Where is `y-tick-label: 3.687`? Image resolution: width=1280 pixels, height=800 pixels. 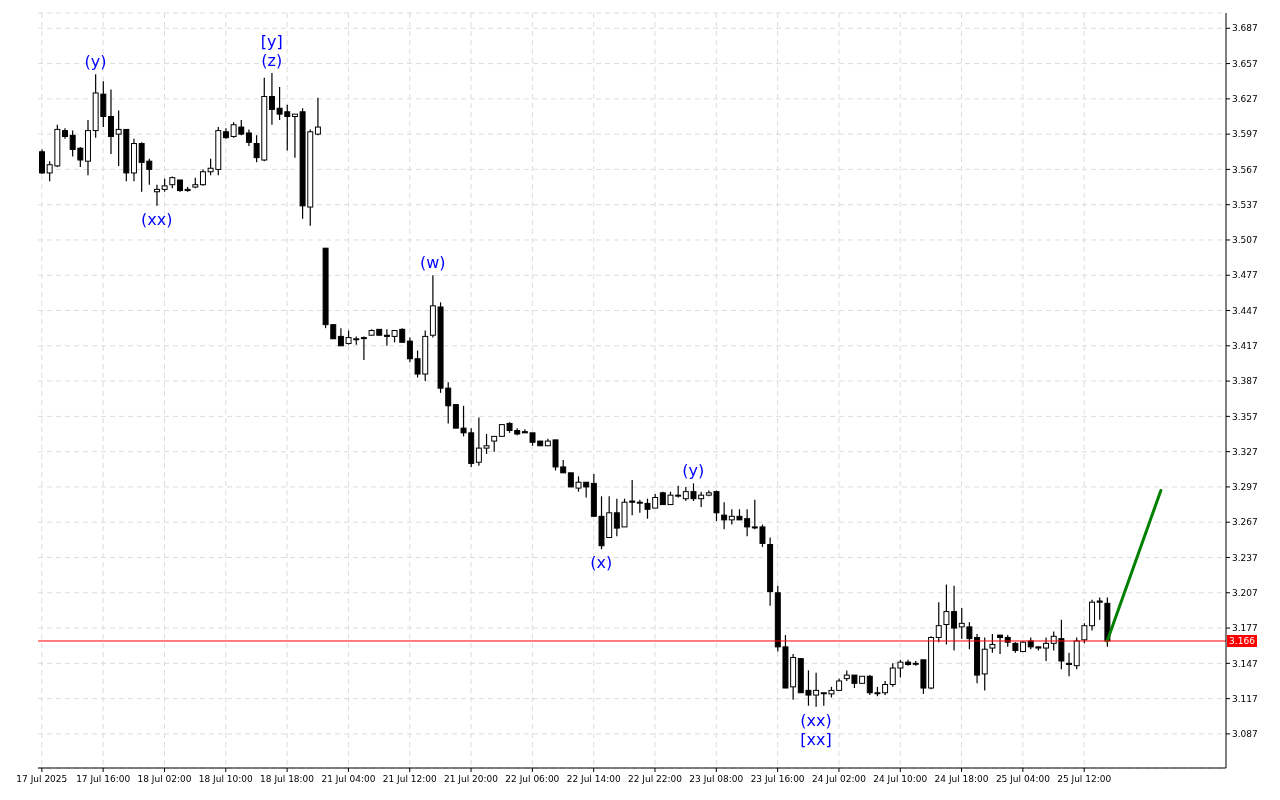 y-tick-label: 3.687 is located at coordinates (1245, 28).